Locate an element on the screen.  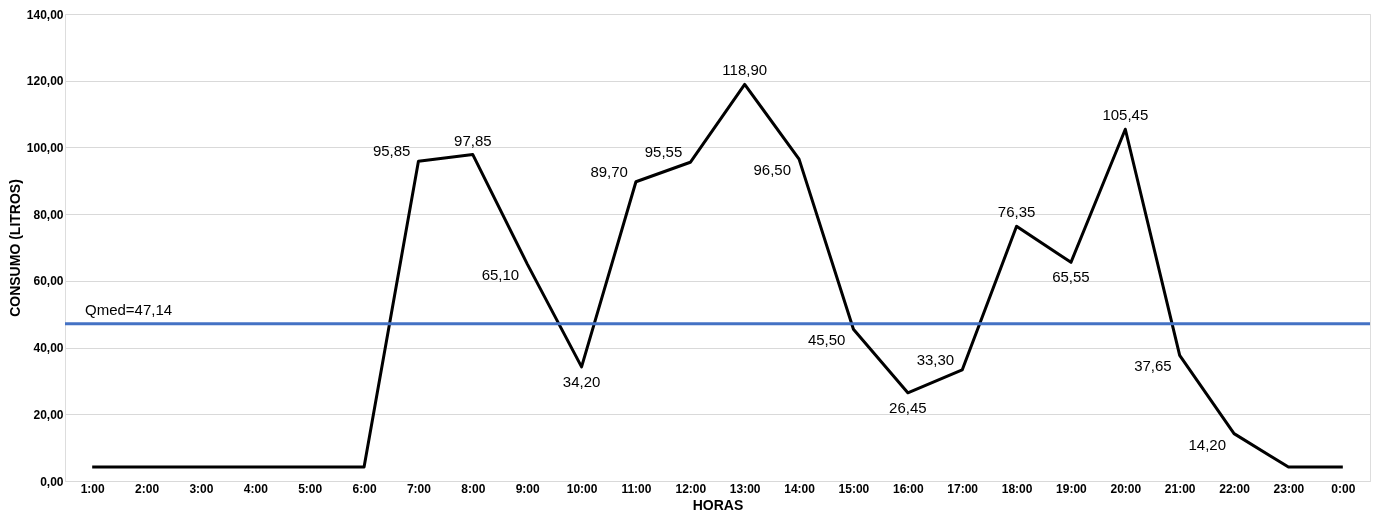
x-tick-label: 12:00 is located at coordinates (691, 488).